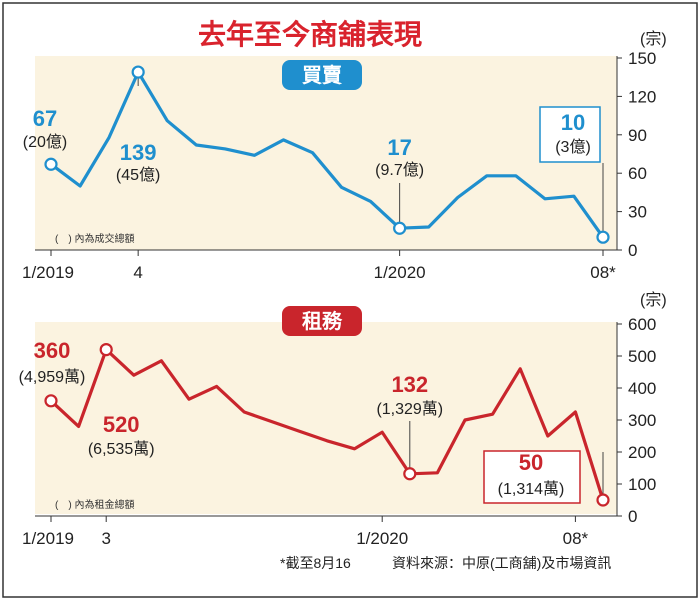 This screenshot has height=600, width=700. I want to click on chart-title: 去年至今商舖表現, so click(310, 34).